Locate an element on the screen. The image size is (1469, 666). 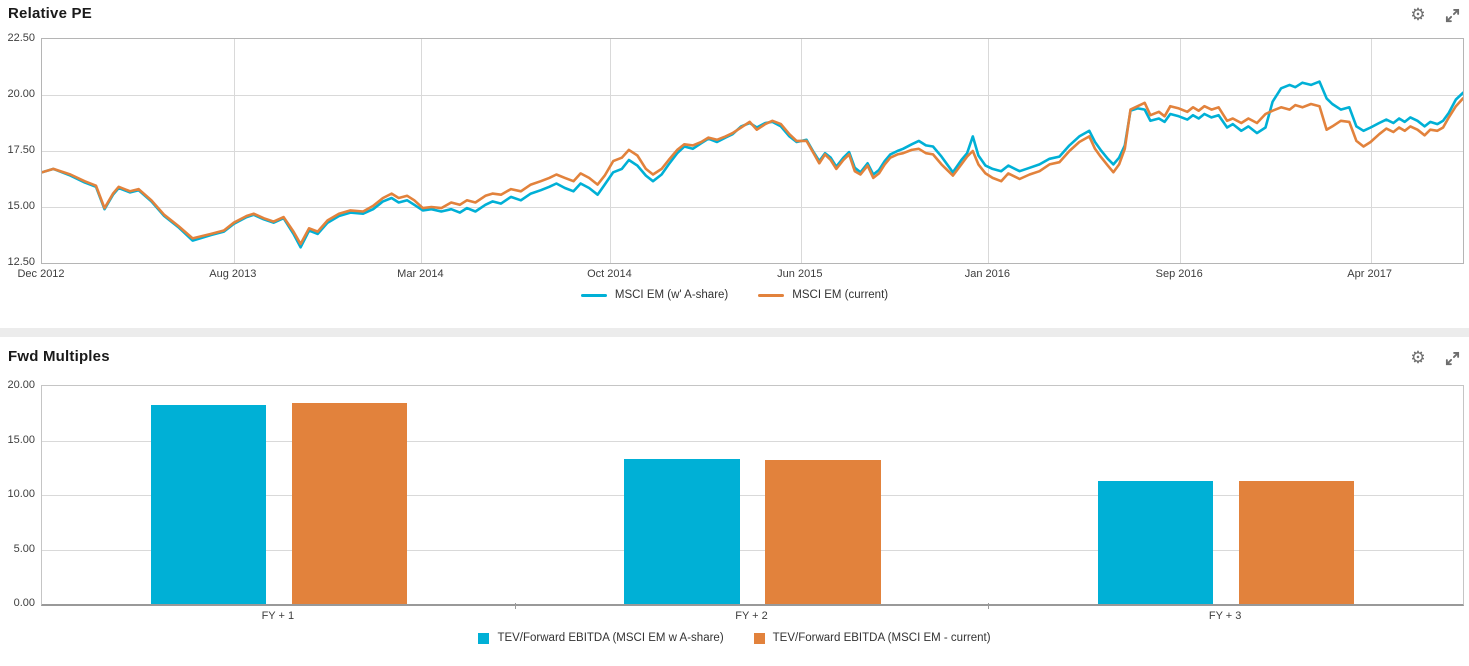
page-title: Relative PE is located at coordinates (50, 13).